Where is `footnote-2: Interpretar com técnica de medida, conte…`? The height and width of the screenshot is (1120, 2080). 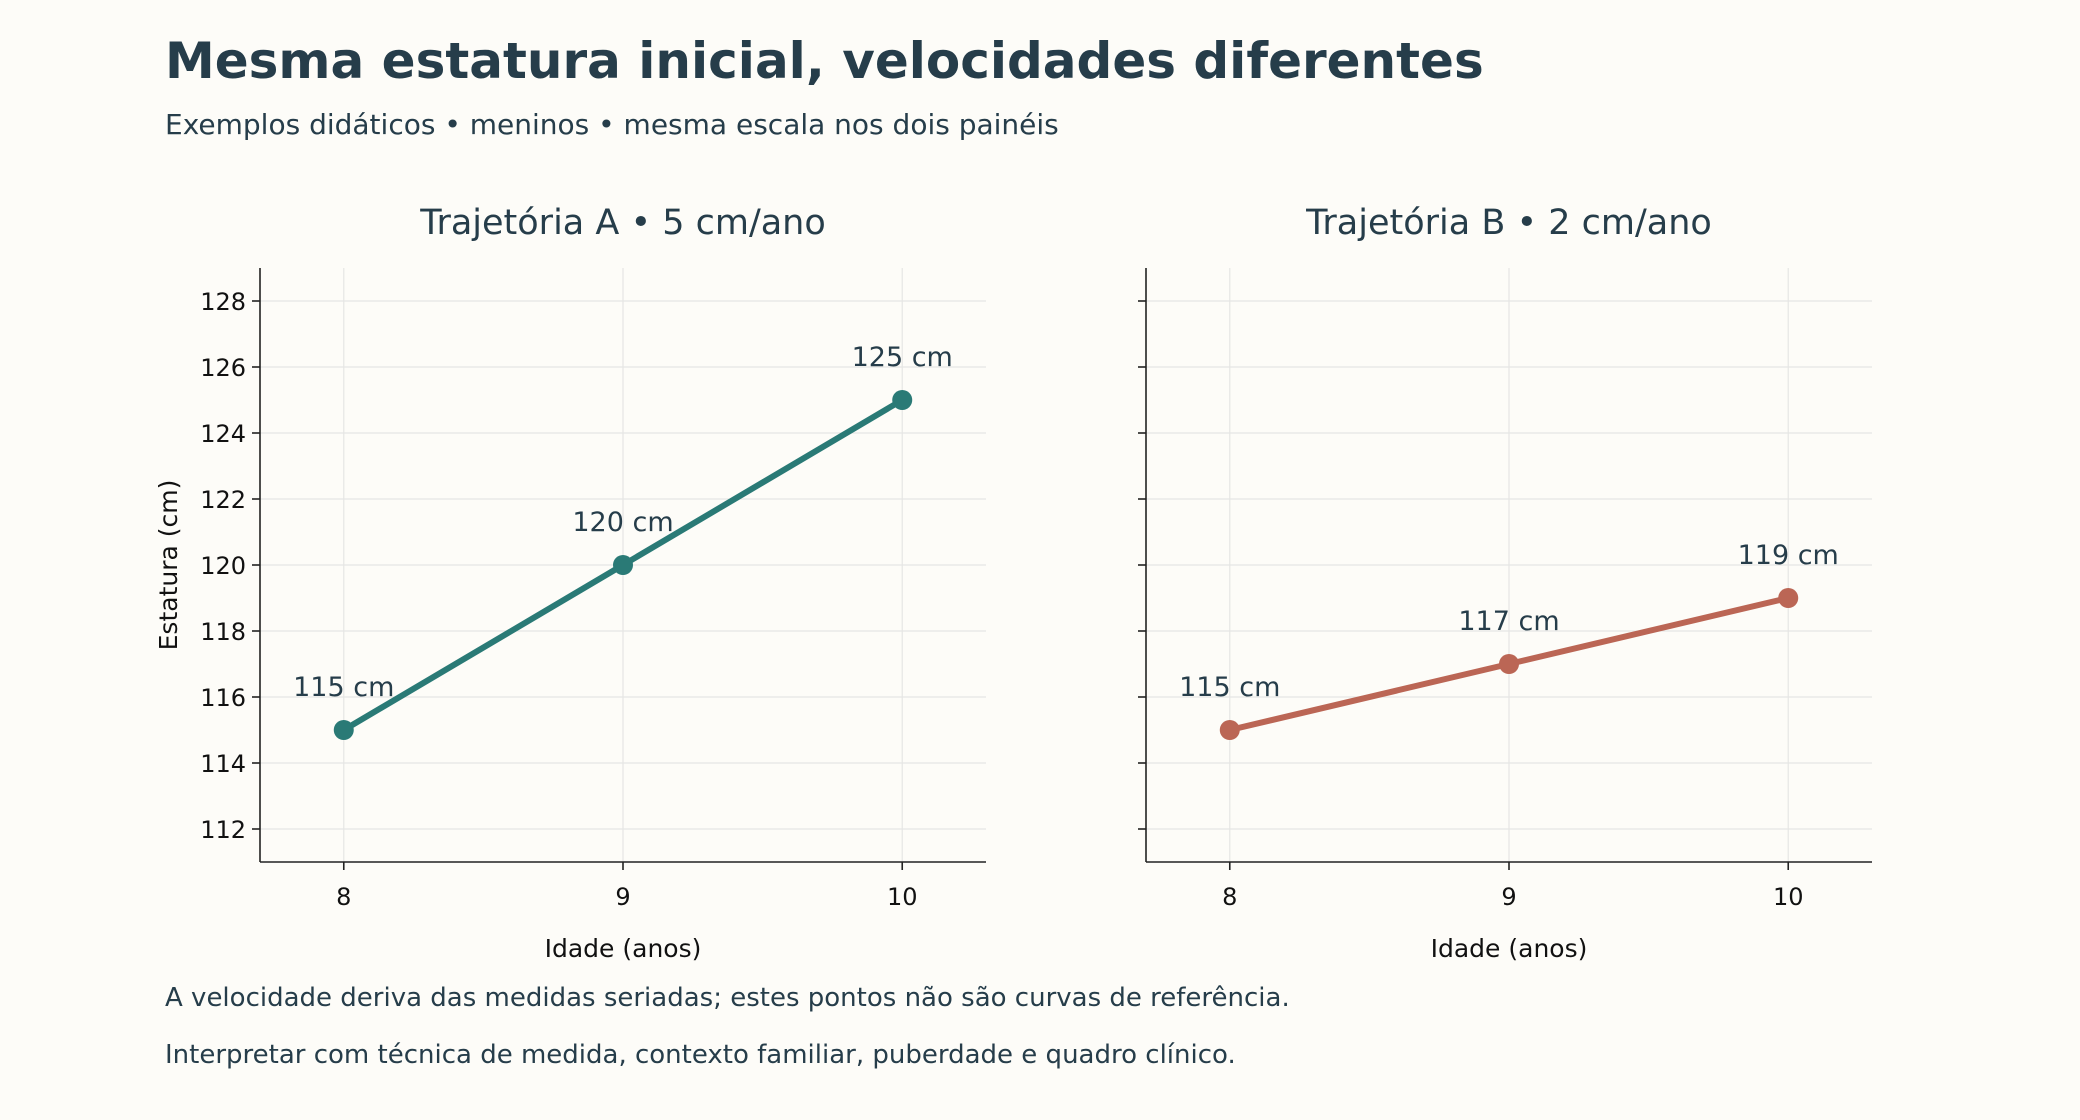
footnote-2: Interpretar com técnica de medida, conte… is located at coordinates (700, 1055).